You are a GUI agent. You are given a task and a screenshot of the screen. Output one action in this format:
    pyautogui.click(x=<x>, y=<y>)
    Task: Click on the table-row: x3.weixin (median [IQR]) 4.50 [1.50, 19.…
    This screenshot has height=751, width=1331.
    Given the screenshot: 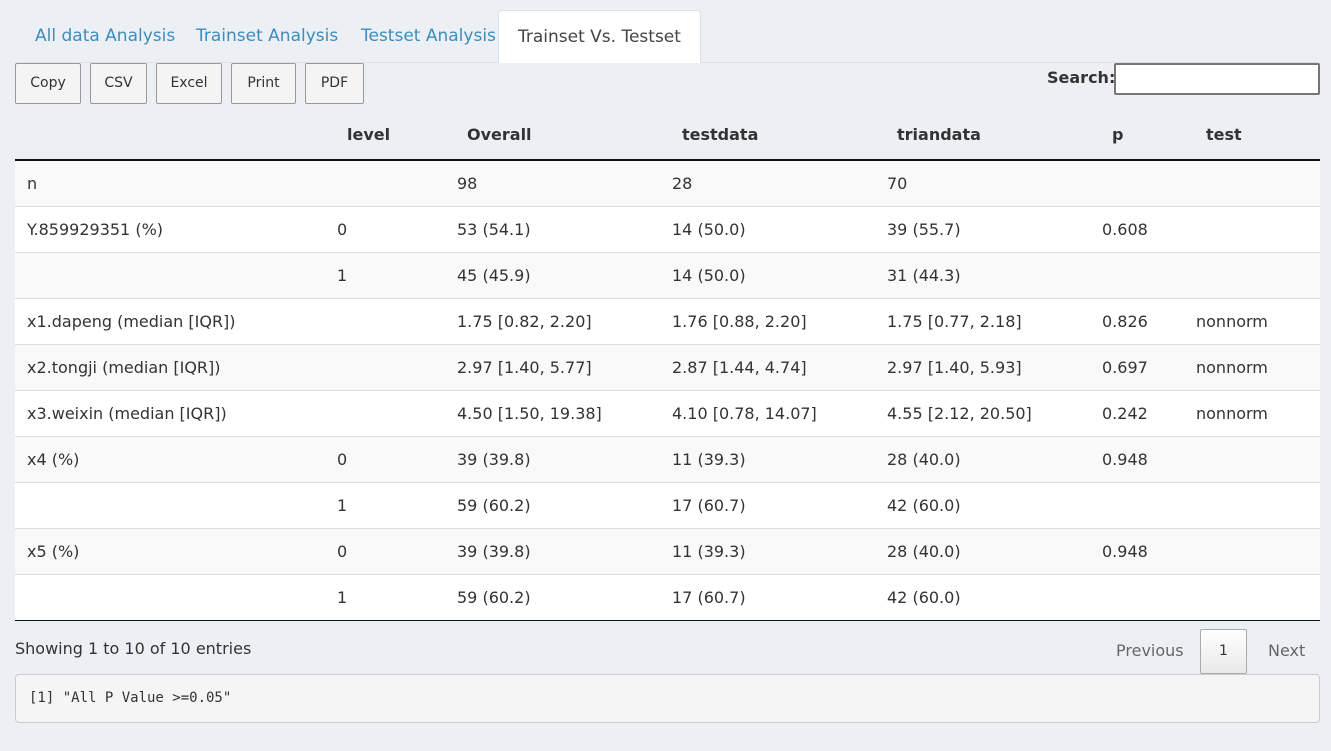 What is the action you would take?
    pyautogui.click(x=667, y=414)
    